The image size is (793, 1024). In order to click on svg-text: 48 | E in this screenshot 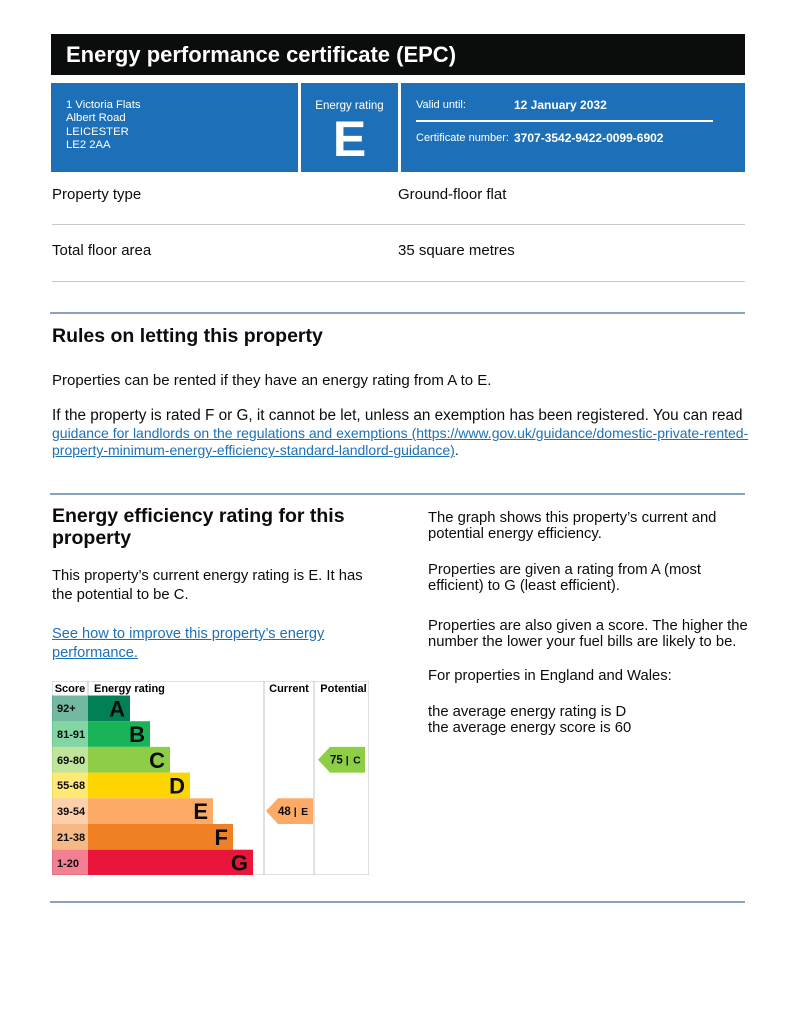, I will do `click(293, 812)`.